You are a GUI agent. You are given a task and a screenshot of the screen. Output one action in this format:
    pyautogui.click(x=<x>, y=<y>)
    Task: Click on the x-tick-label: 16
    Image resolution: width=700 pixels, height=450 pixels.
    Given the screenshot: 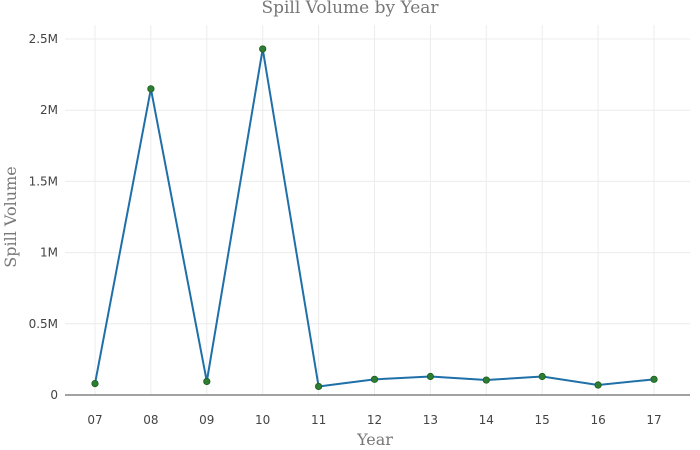 What is the action you would take?
    pyautogui.click(x=597, y=420)
    